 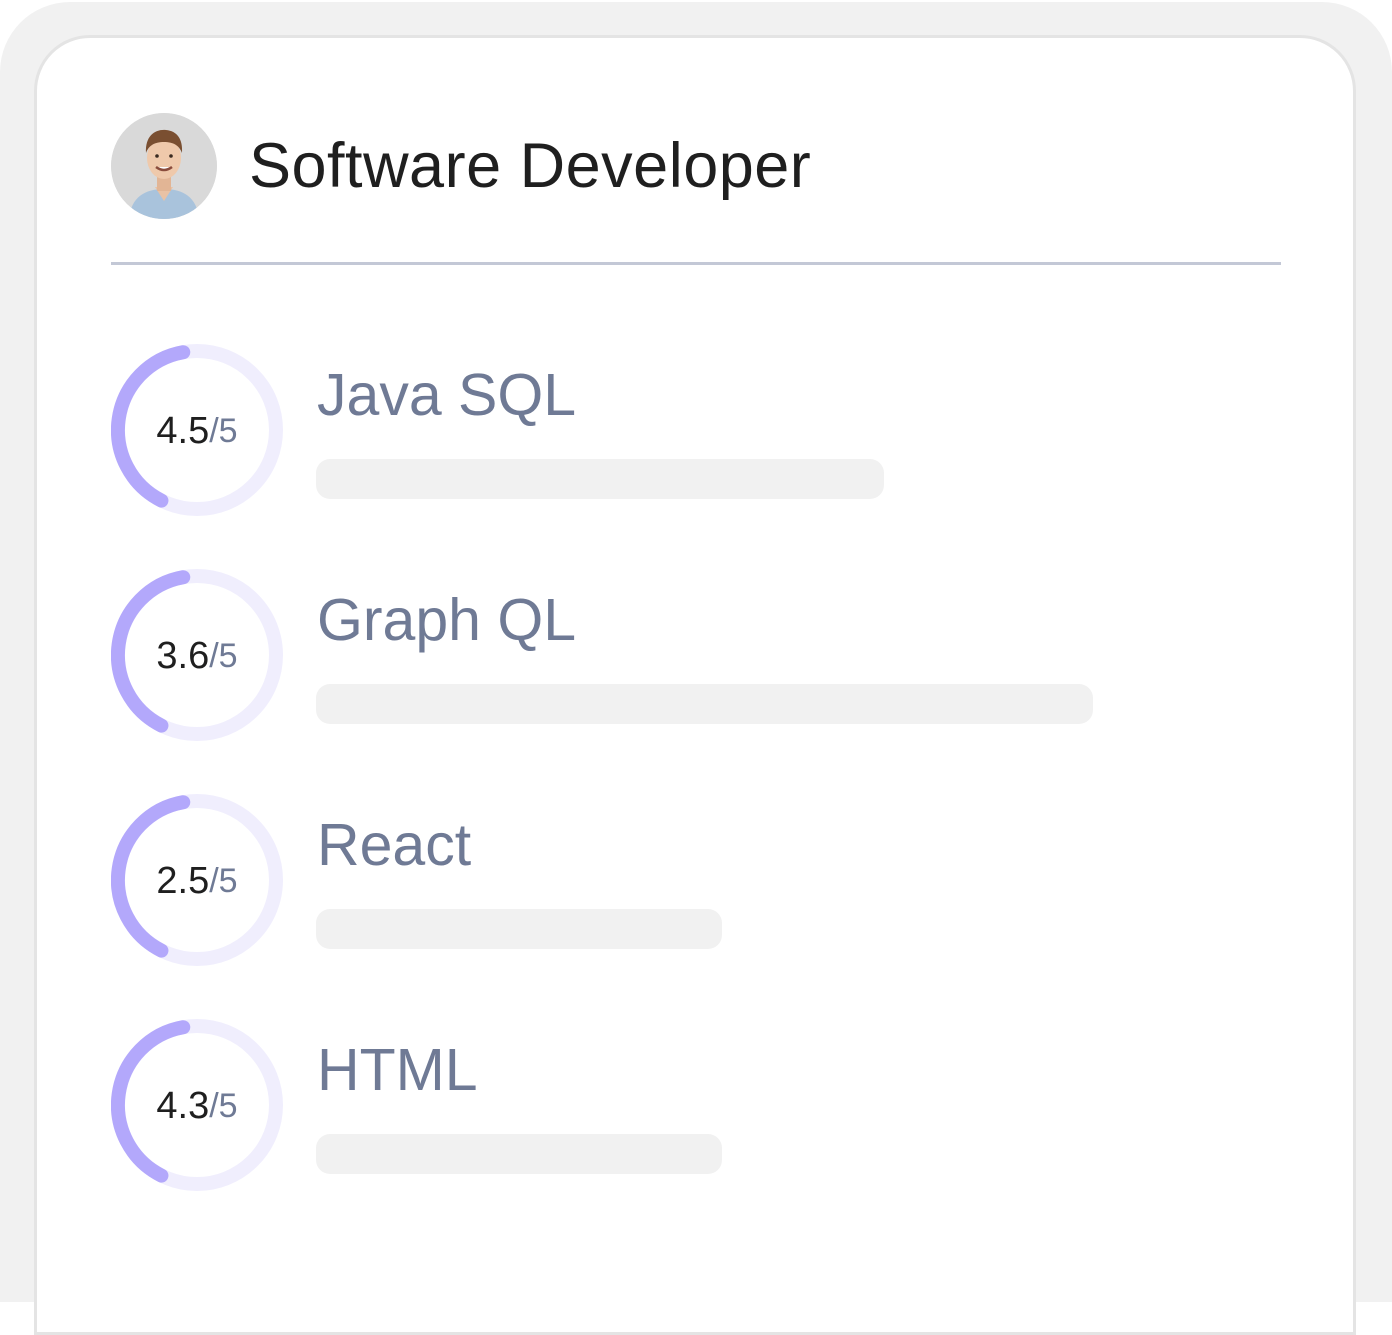 I want to click on rating-score: 2.5/5, so click(x=197, y=880).